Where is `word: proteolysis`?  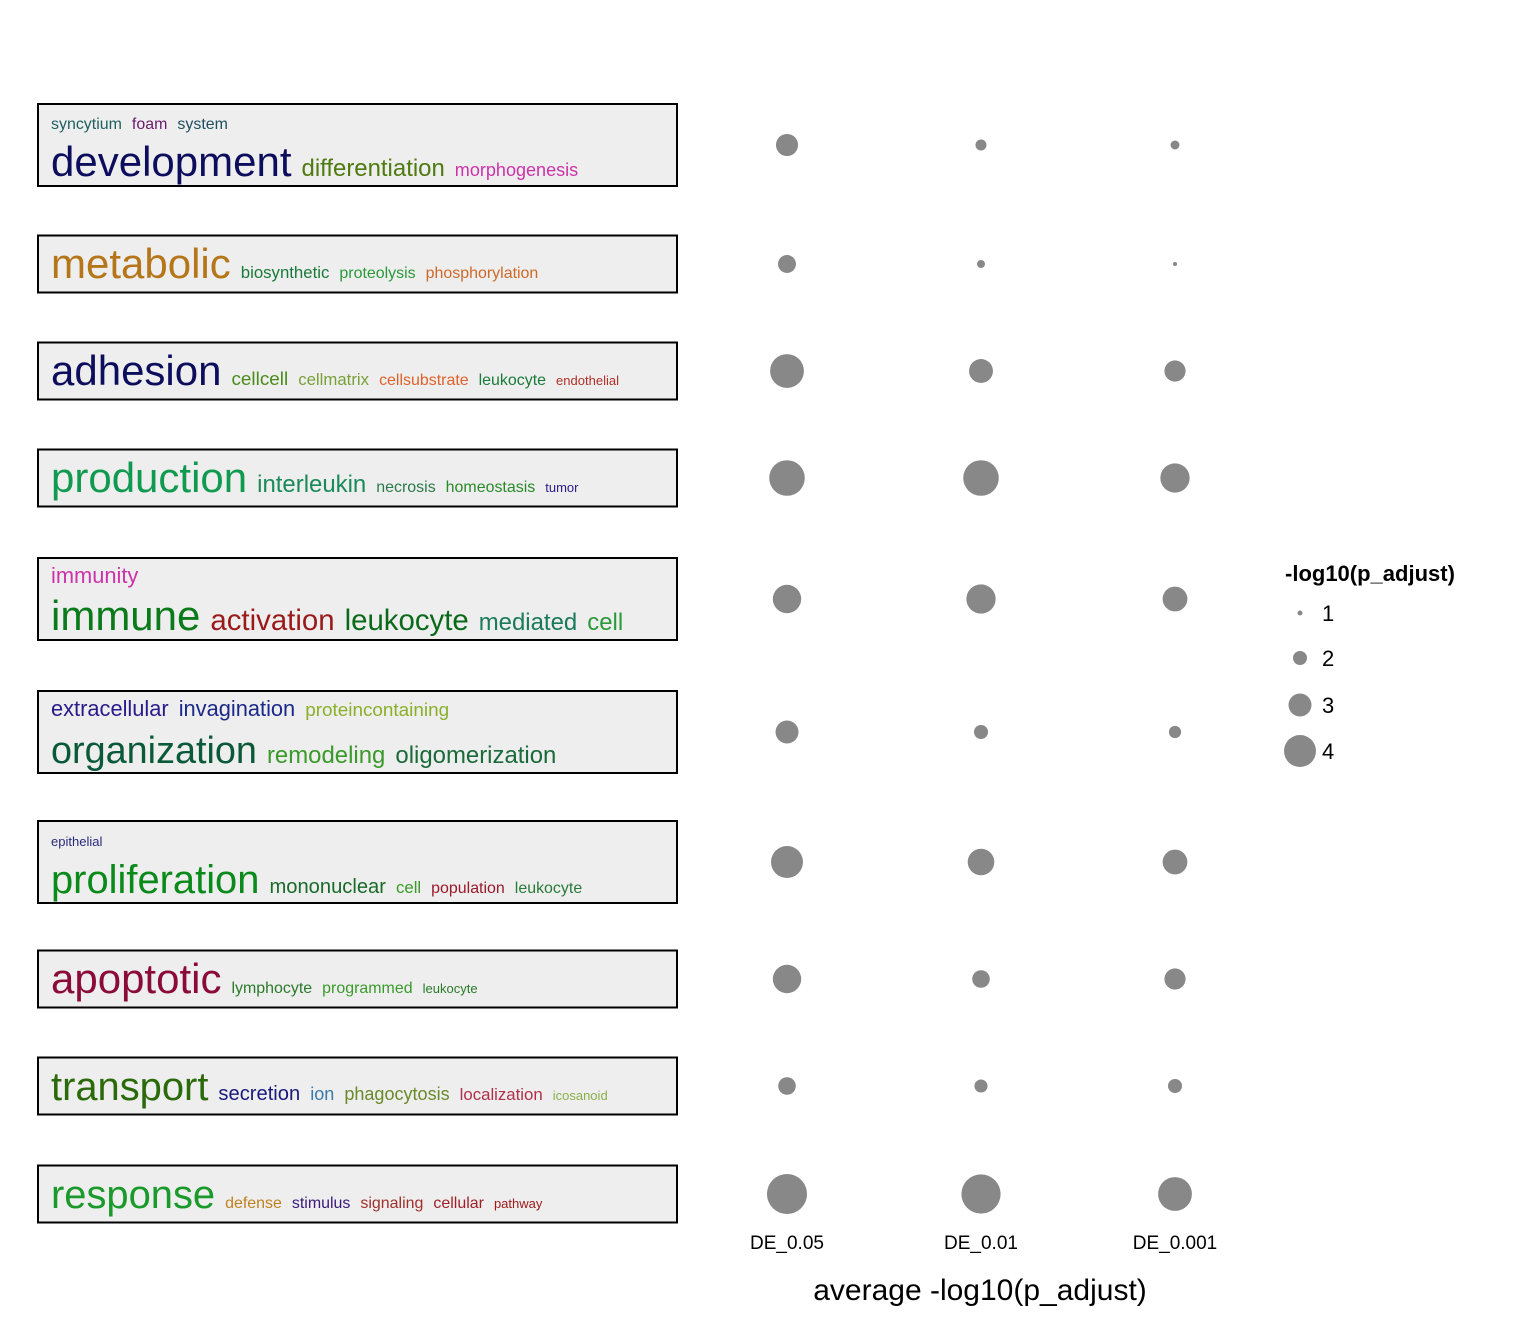
word: proteolysis is located at coordinates (377, 273).